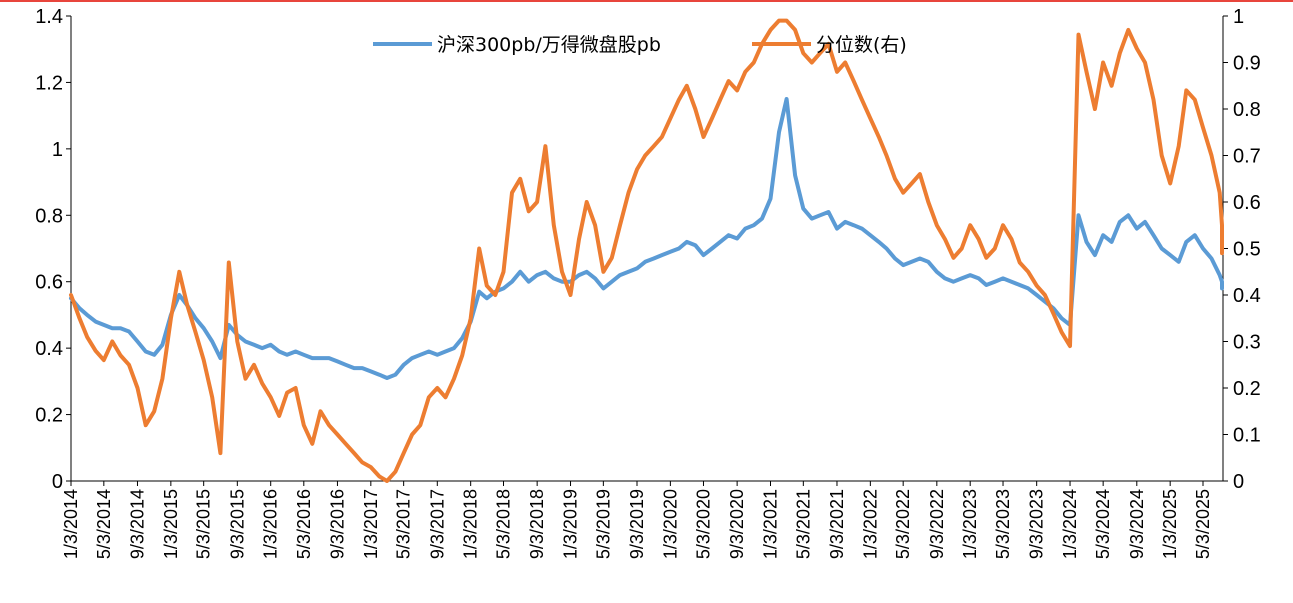 The width and height of the screenshot is (1293, 603). Describe the element at coordinates (1238, 482) in the screenshot. I see `right-tick-label: 0` at that location.